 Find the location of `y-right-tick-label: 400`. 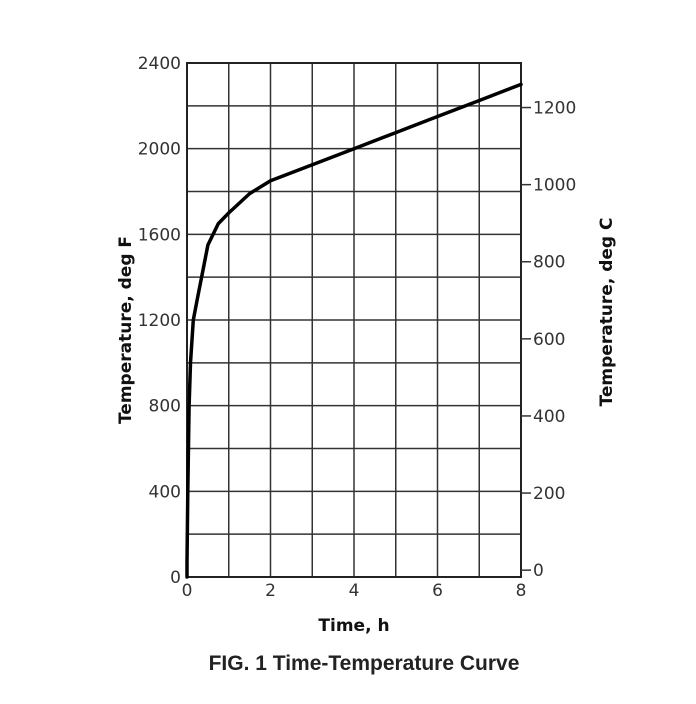

y-right-tick-label: 400 is located at coordinates (549, 417).